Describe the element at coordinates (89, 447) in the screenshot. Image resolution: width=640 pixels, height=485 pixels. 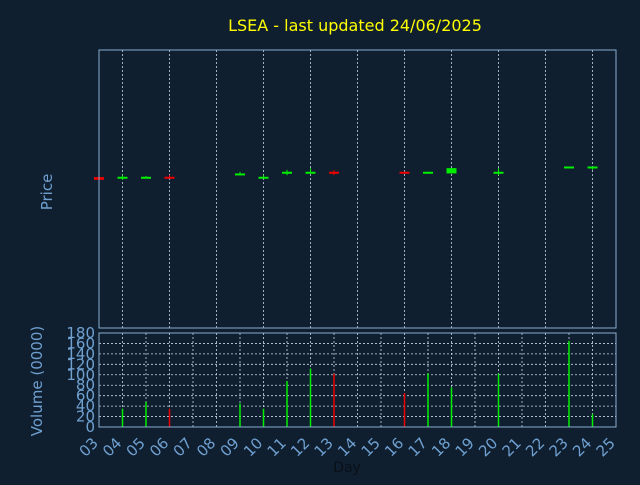
I see `x-tick-03: 03` at that location.